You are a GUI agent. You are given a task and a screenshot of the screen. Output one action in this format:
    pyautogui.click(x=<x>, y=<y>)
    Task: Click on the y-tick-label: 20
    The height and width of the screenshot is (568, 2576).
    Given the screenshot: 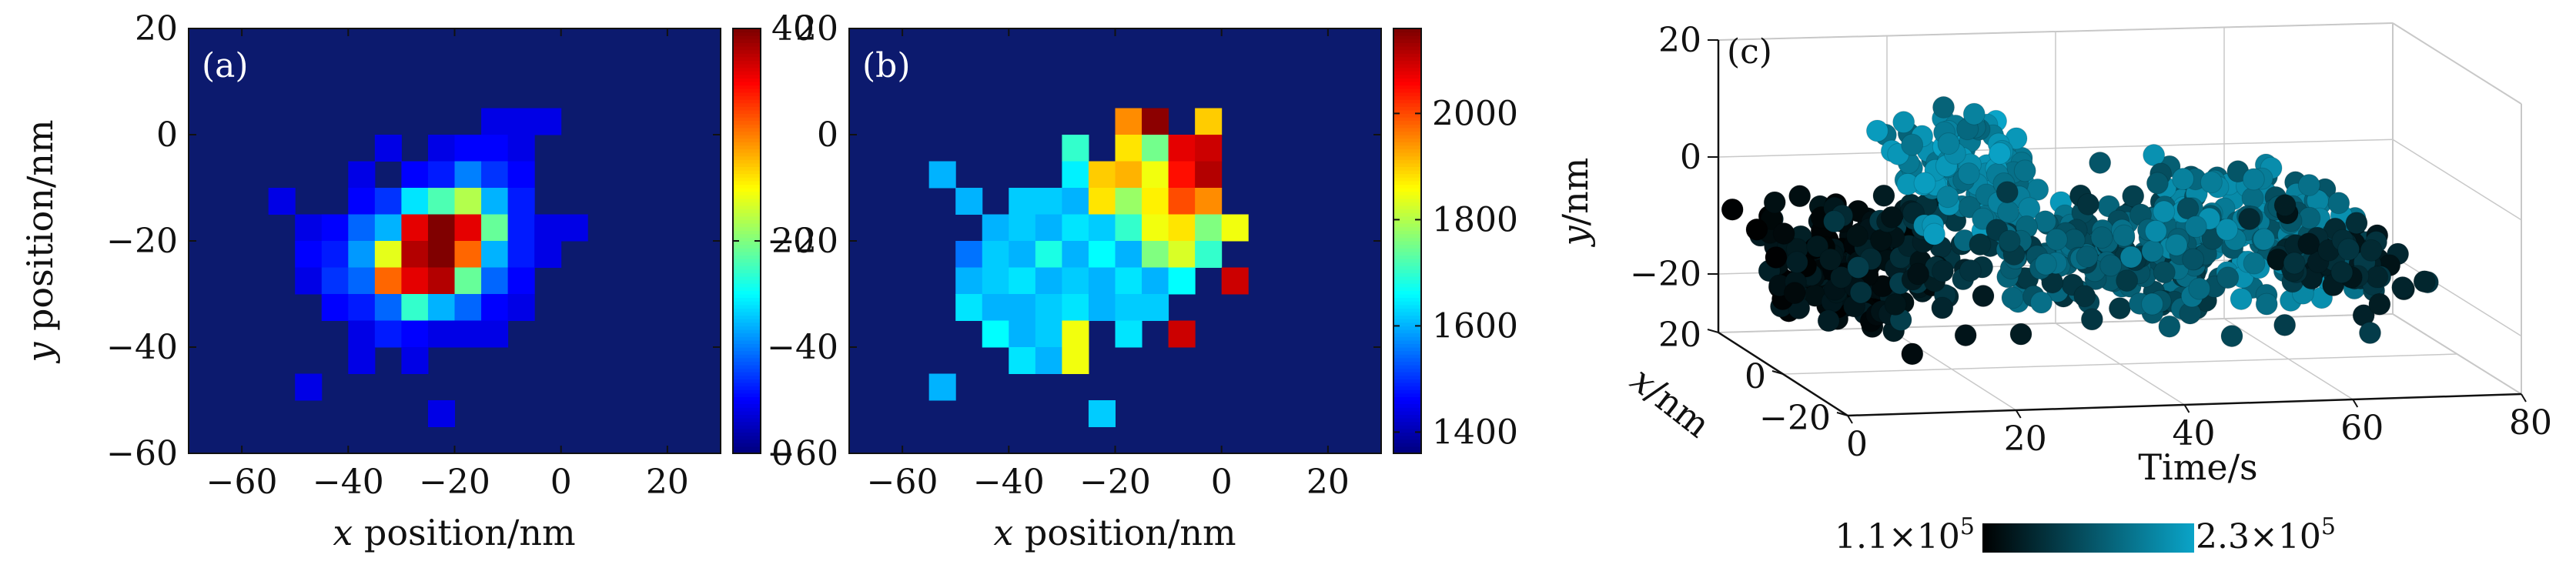 What is the action you would take?
    pyautogui.click(x=1680, y=40)
    